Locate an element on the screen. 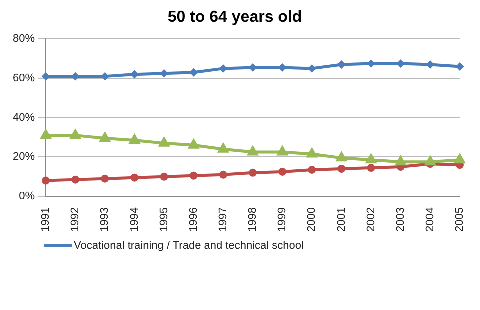  x-tick-label: 2000 is located at coordinates (312, 220).